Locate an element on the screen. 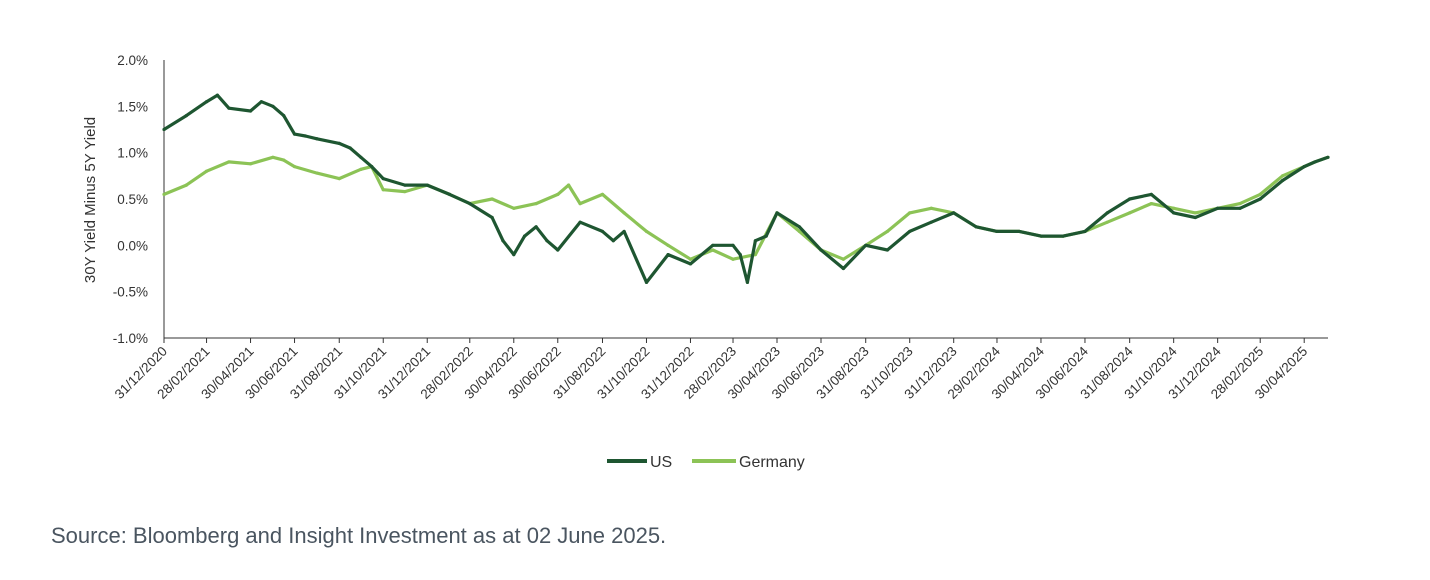 The image size is (1430, 580). legend-label-us: US is located at coordinates (661, 462).